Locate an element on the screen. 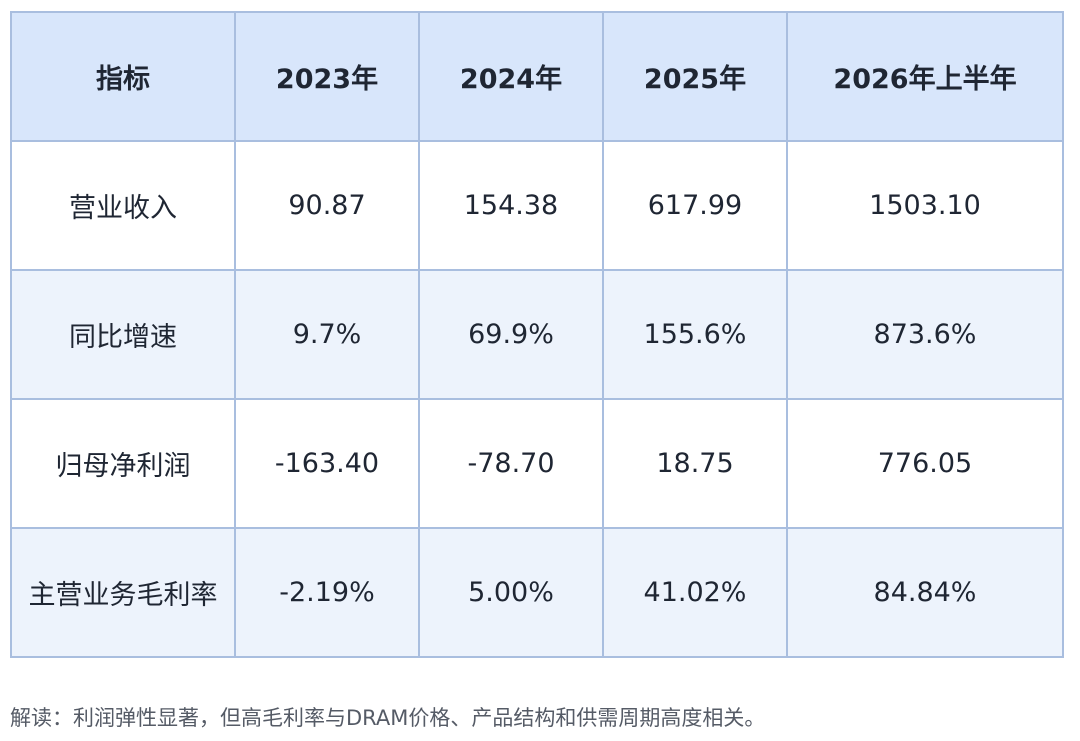 This screenshot has height=741, width=1080. table-cell: 41.02% is located at coordinates (695, 592).